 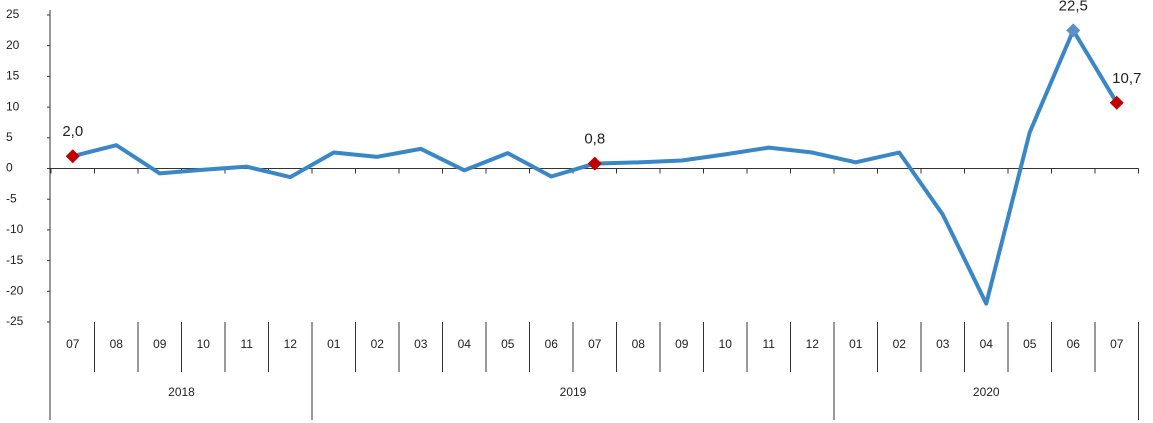 I want to click on y-tick-label: 25, so click(x=13, y=14).